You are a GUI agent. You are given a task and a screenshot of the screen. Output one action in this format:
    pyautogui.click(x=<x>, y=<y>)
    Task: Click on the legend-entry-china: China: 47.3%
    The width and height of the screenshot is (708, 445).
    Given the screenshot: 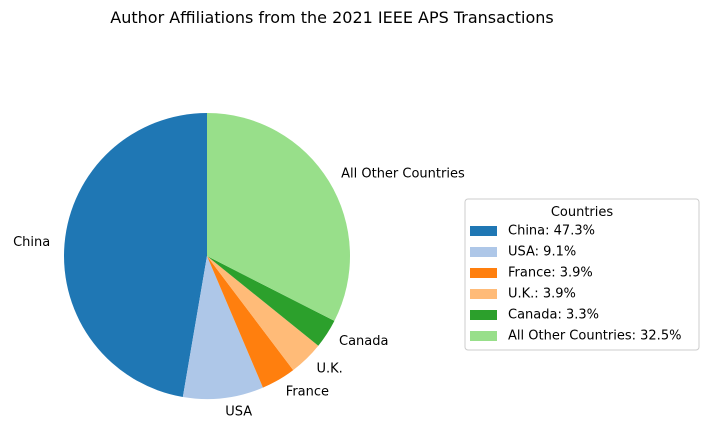 What is the action you would take?
    pyautogui.click(x=551, y=231)
    